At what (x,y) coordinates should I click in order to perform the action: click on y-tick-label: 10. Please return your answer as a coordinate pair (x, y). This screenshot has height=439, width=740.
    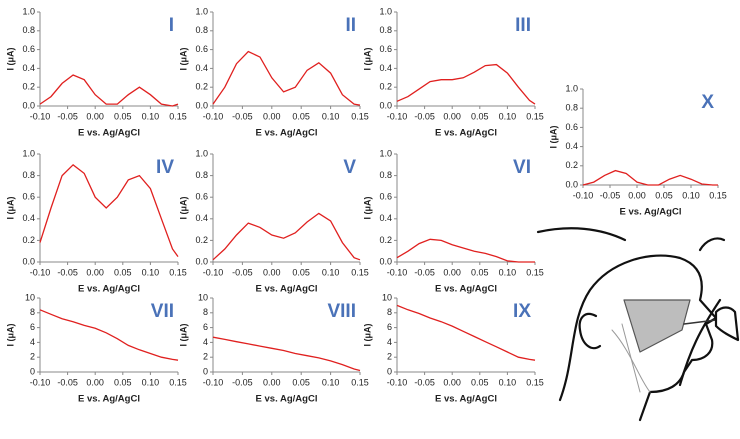
    Looking at the image, I should click on (30, 297).